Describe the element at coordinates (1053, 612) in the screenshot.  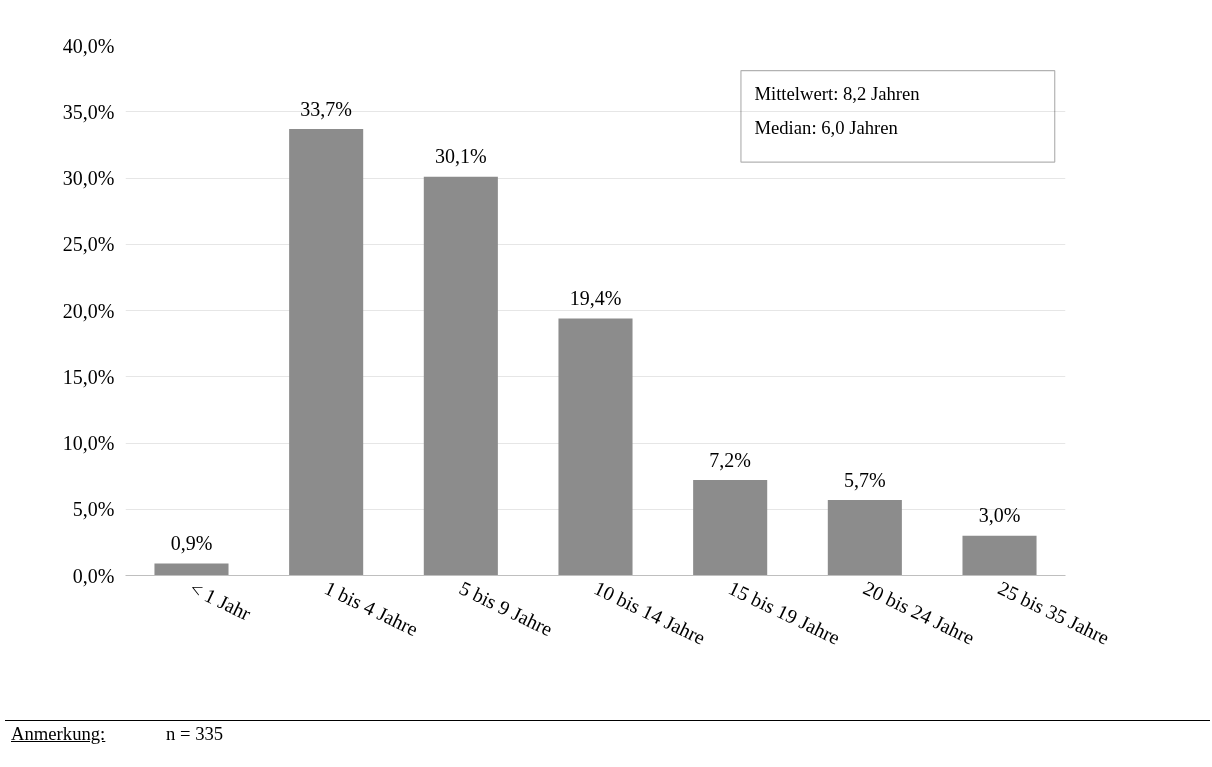
I see `x-tick-label: 25 bis 35 Jahre` at that location.